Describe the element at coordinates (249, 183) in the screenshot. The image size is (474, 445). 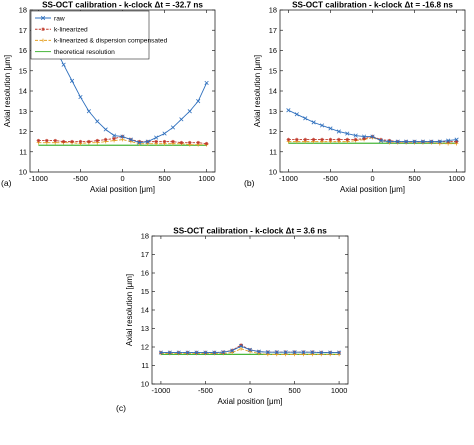
I see `panel-label: (b)` at that location.